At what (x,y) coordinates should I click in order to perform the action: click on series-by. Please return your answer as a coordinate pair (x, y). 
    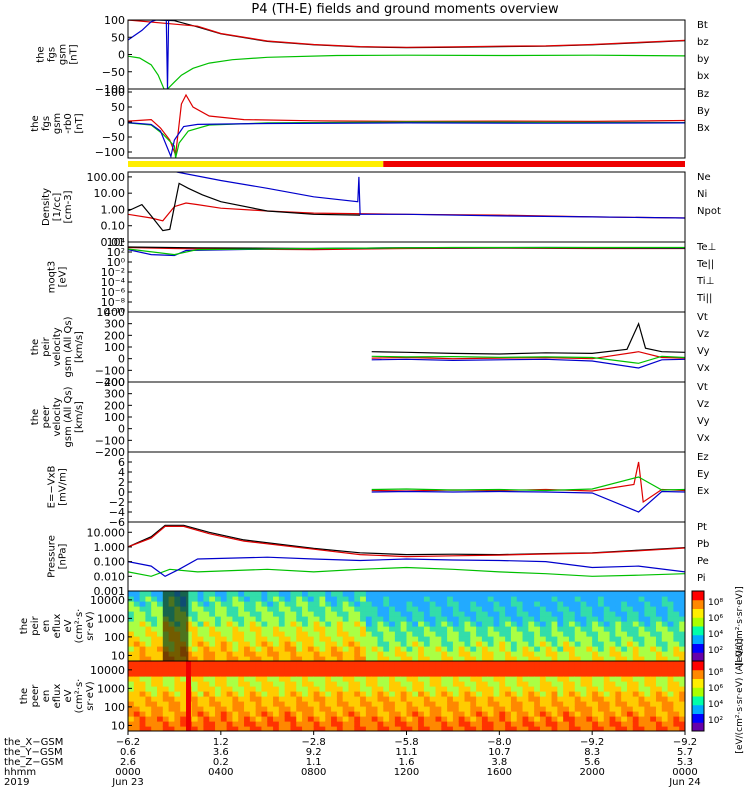
    Looking at the image, I should click on (406, 71).